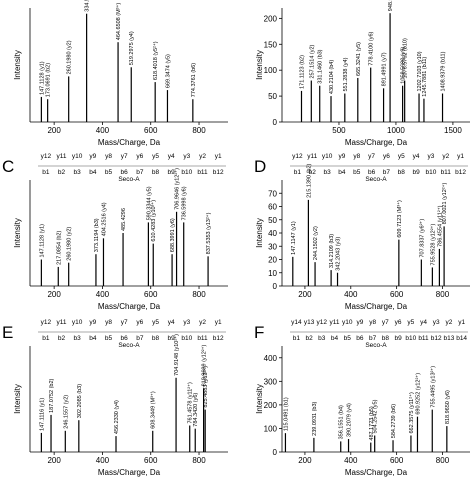  What do you see at coordinates (272, 220) in the screenshot?
I see `y-tick-label: 50` at bounding box center [272, 220].